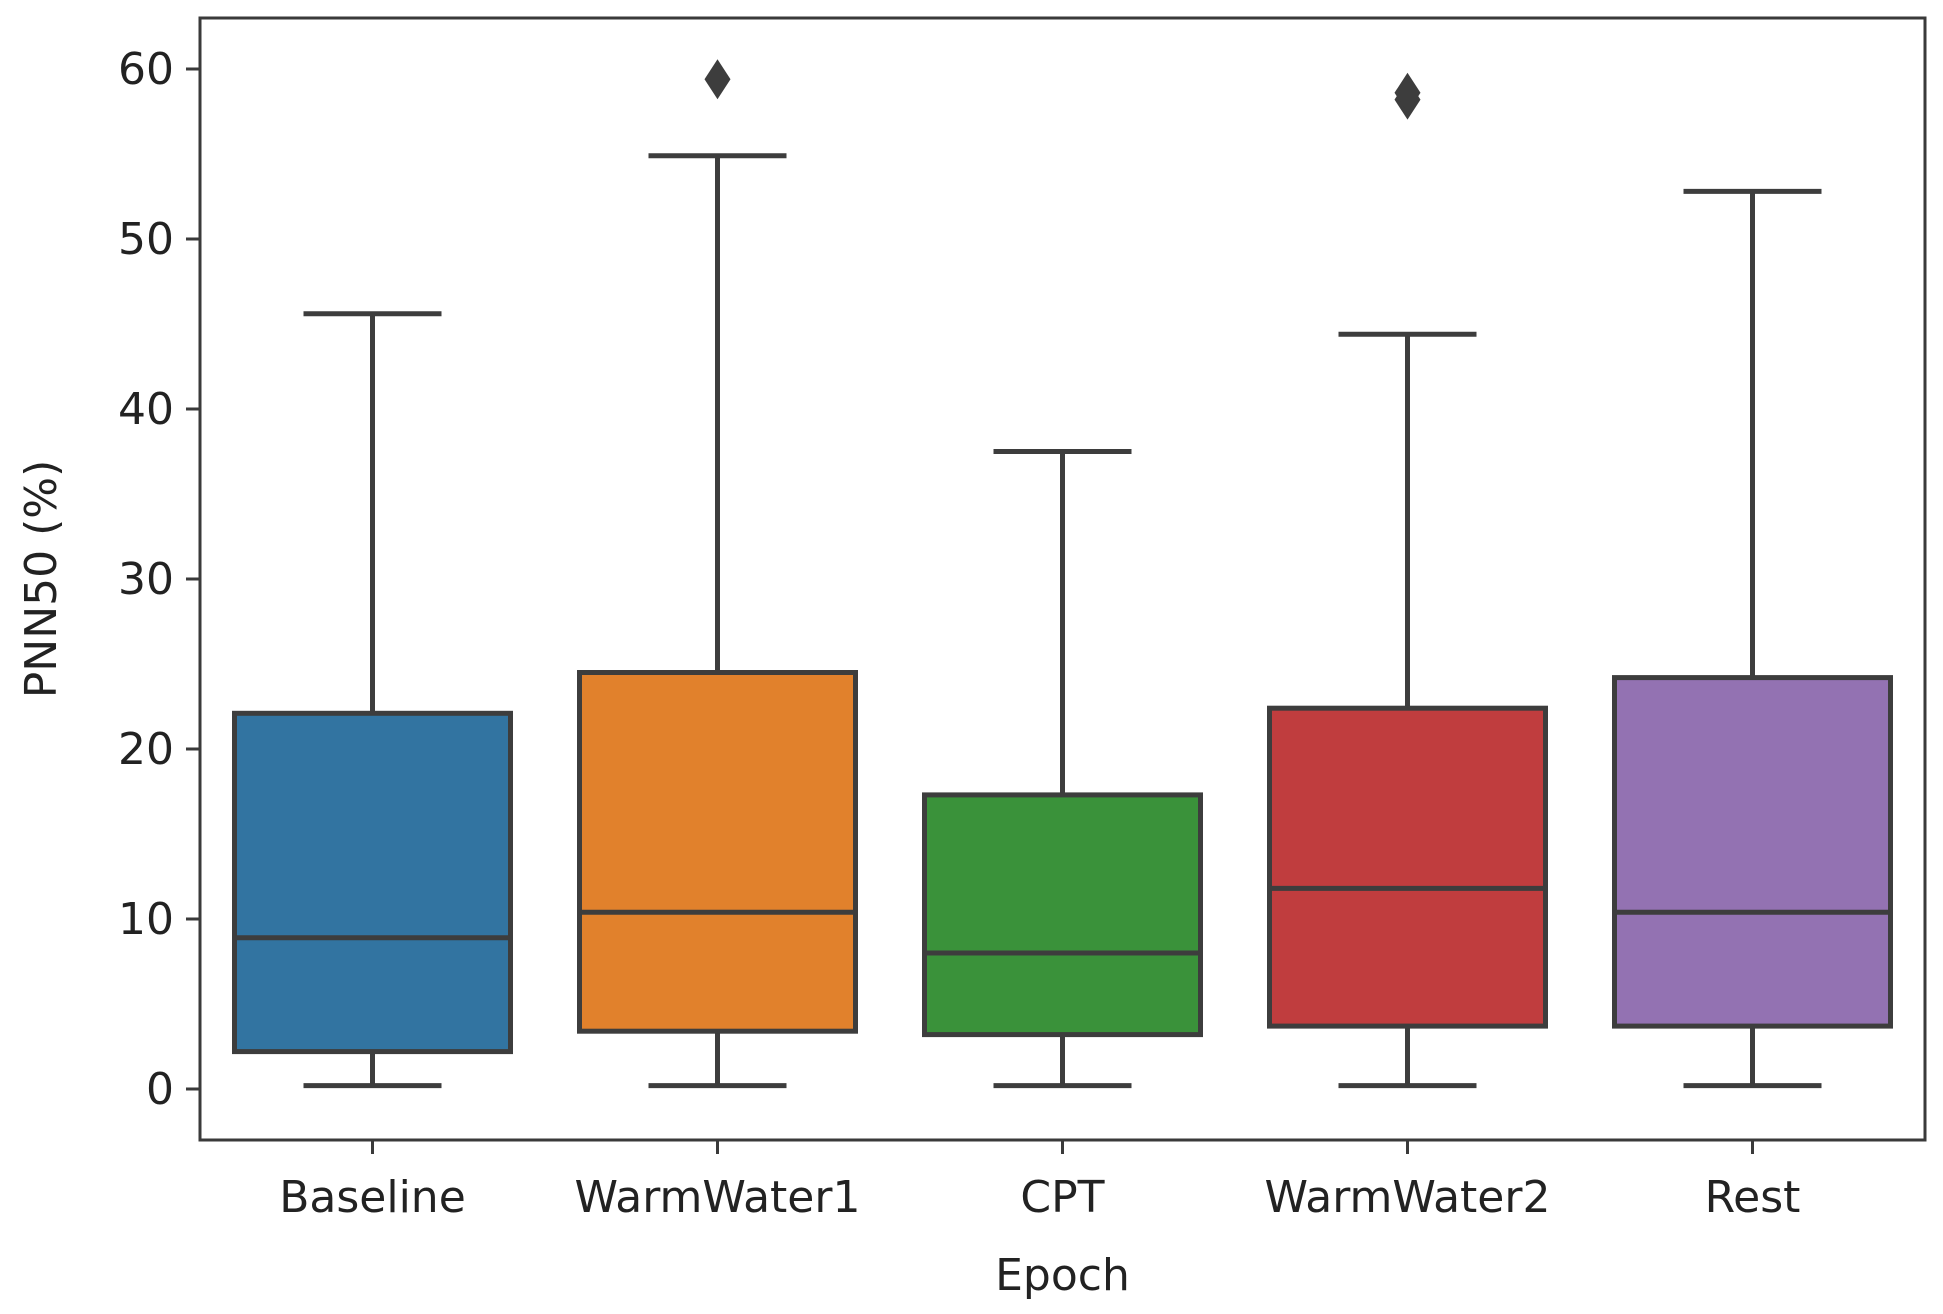 The width and height of the screenshot is (1943, 1314). What do you see at coordinates (1407, 580) in the screenshot?
I see `box-warmwater2` at bounding box center [1407, 580].